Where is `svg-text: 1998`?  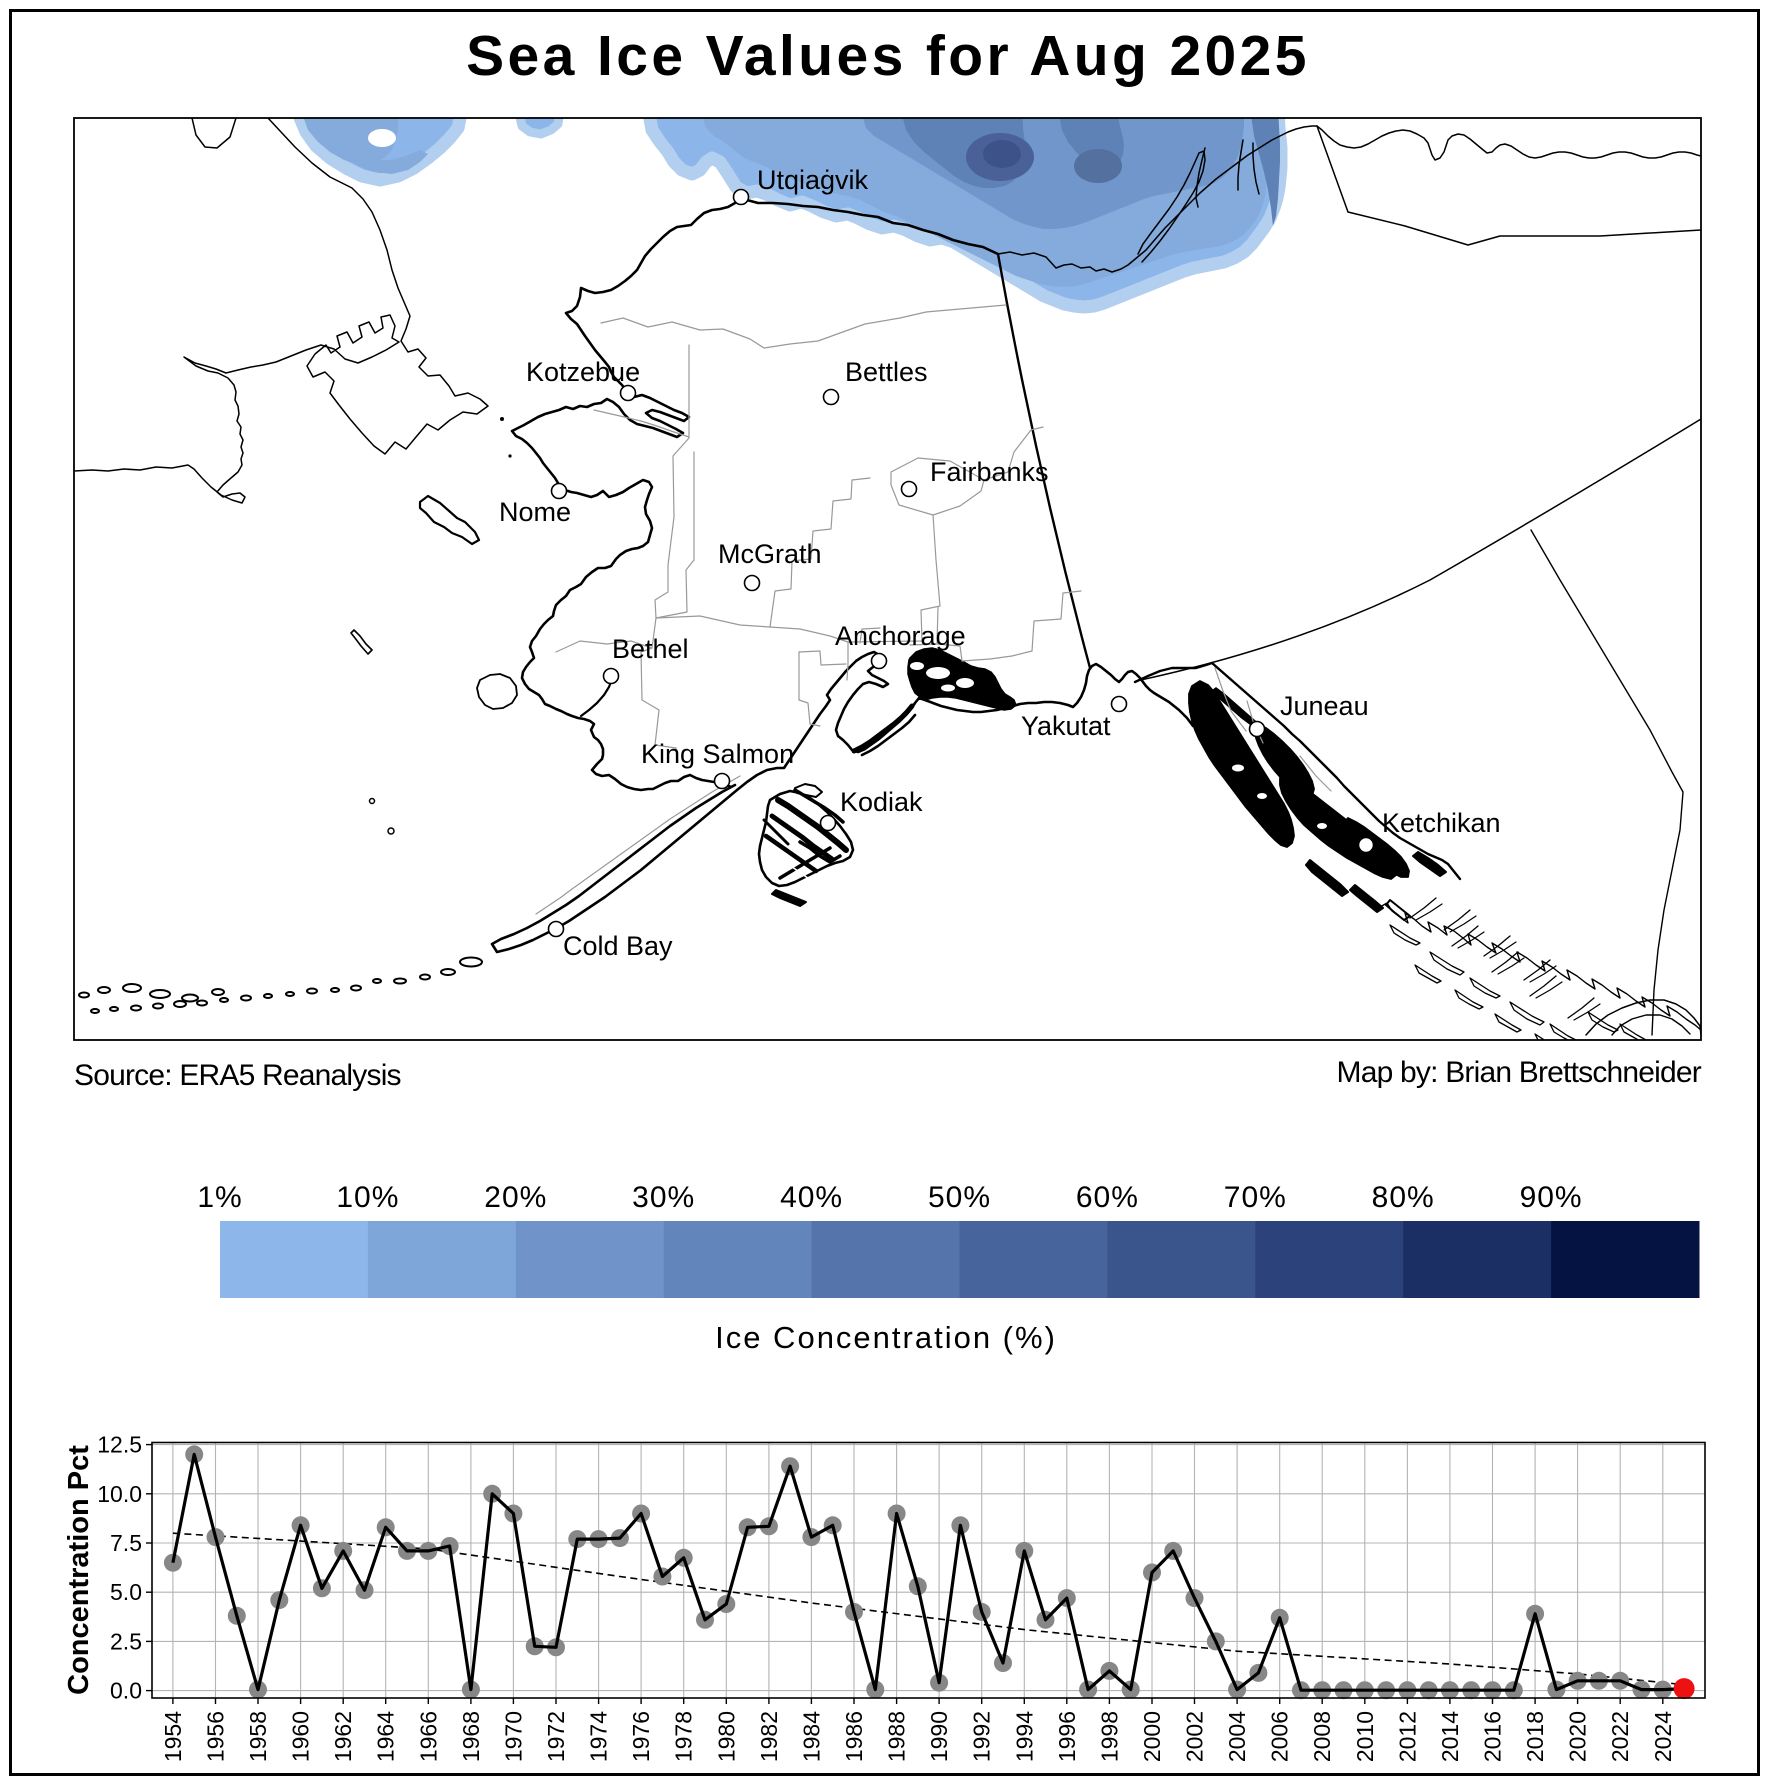 svg-text: 1998 is located at coordinates (1109, 1736).